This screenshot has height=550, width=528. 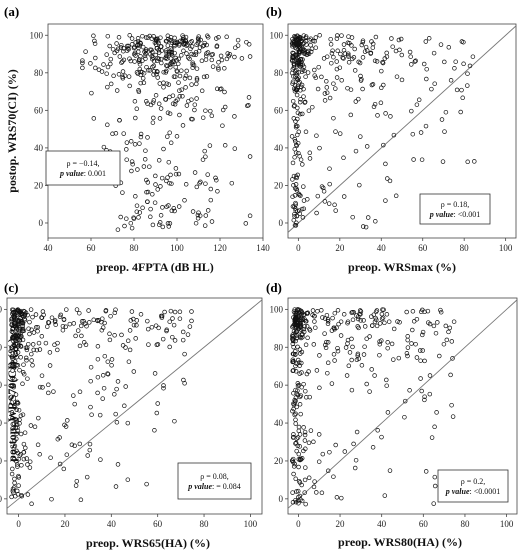 What do you see at coordinates (11, 287) in the screenshot?
I see `panel-letter: (c)` at bounding box center [11, 287].